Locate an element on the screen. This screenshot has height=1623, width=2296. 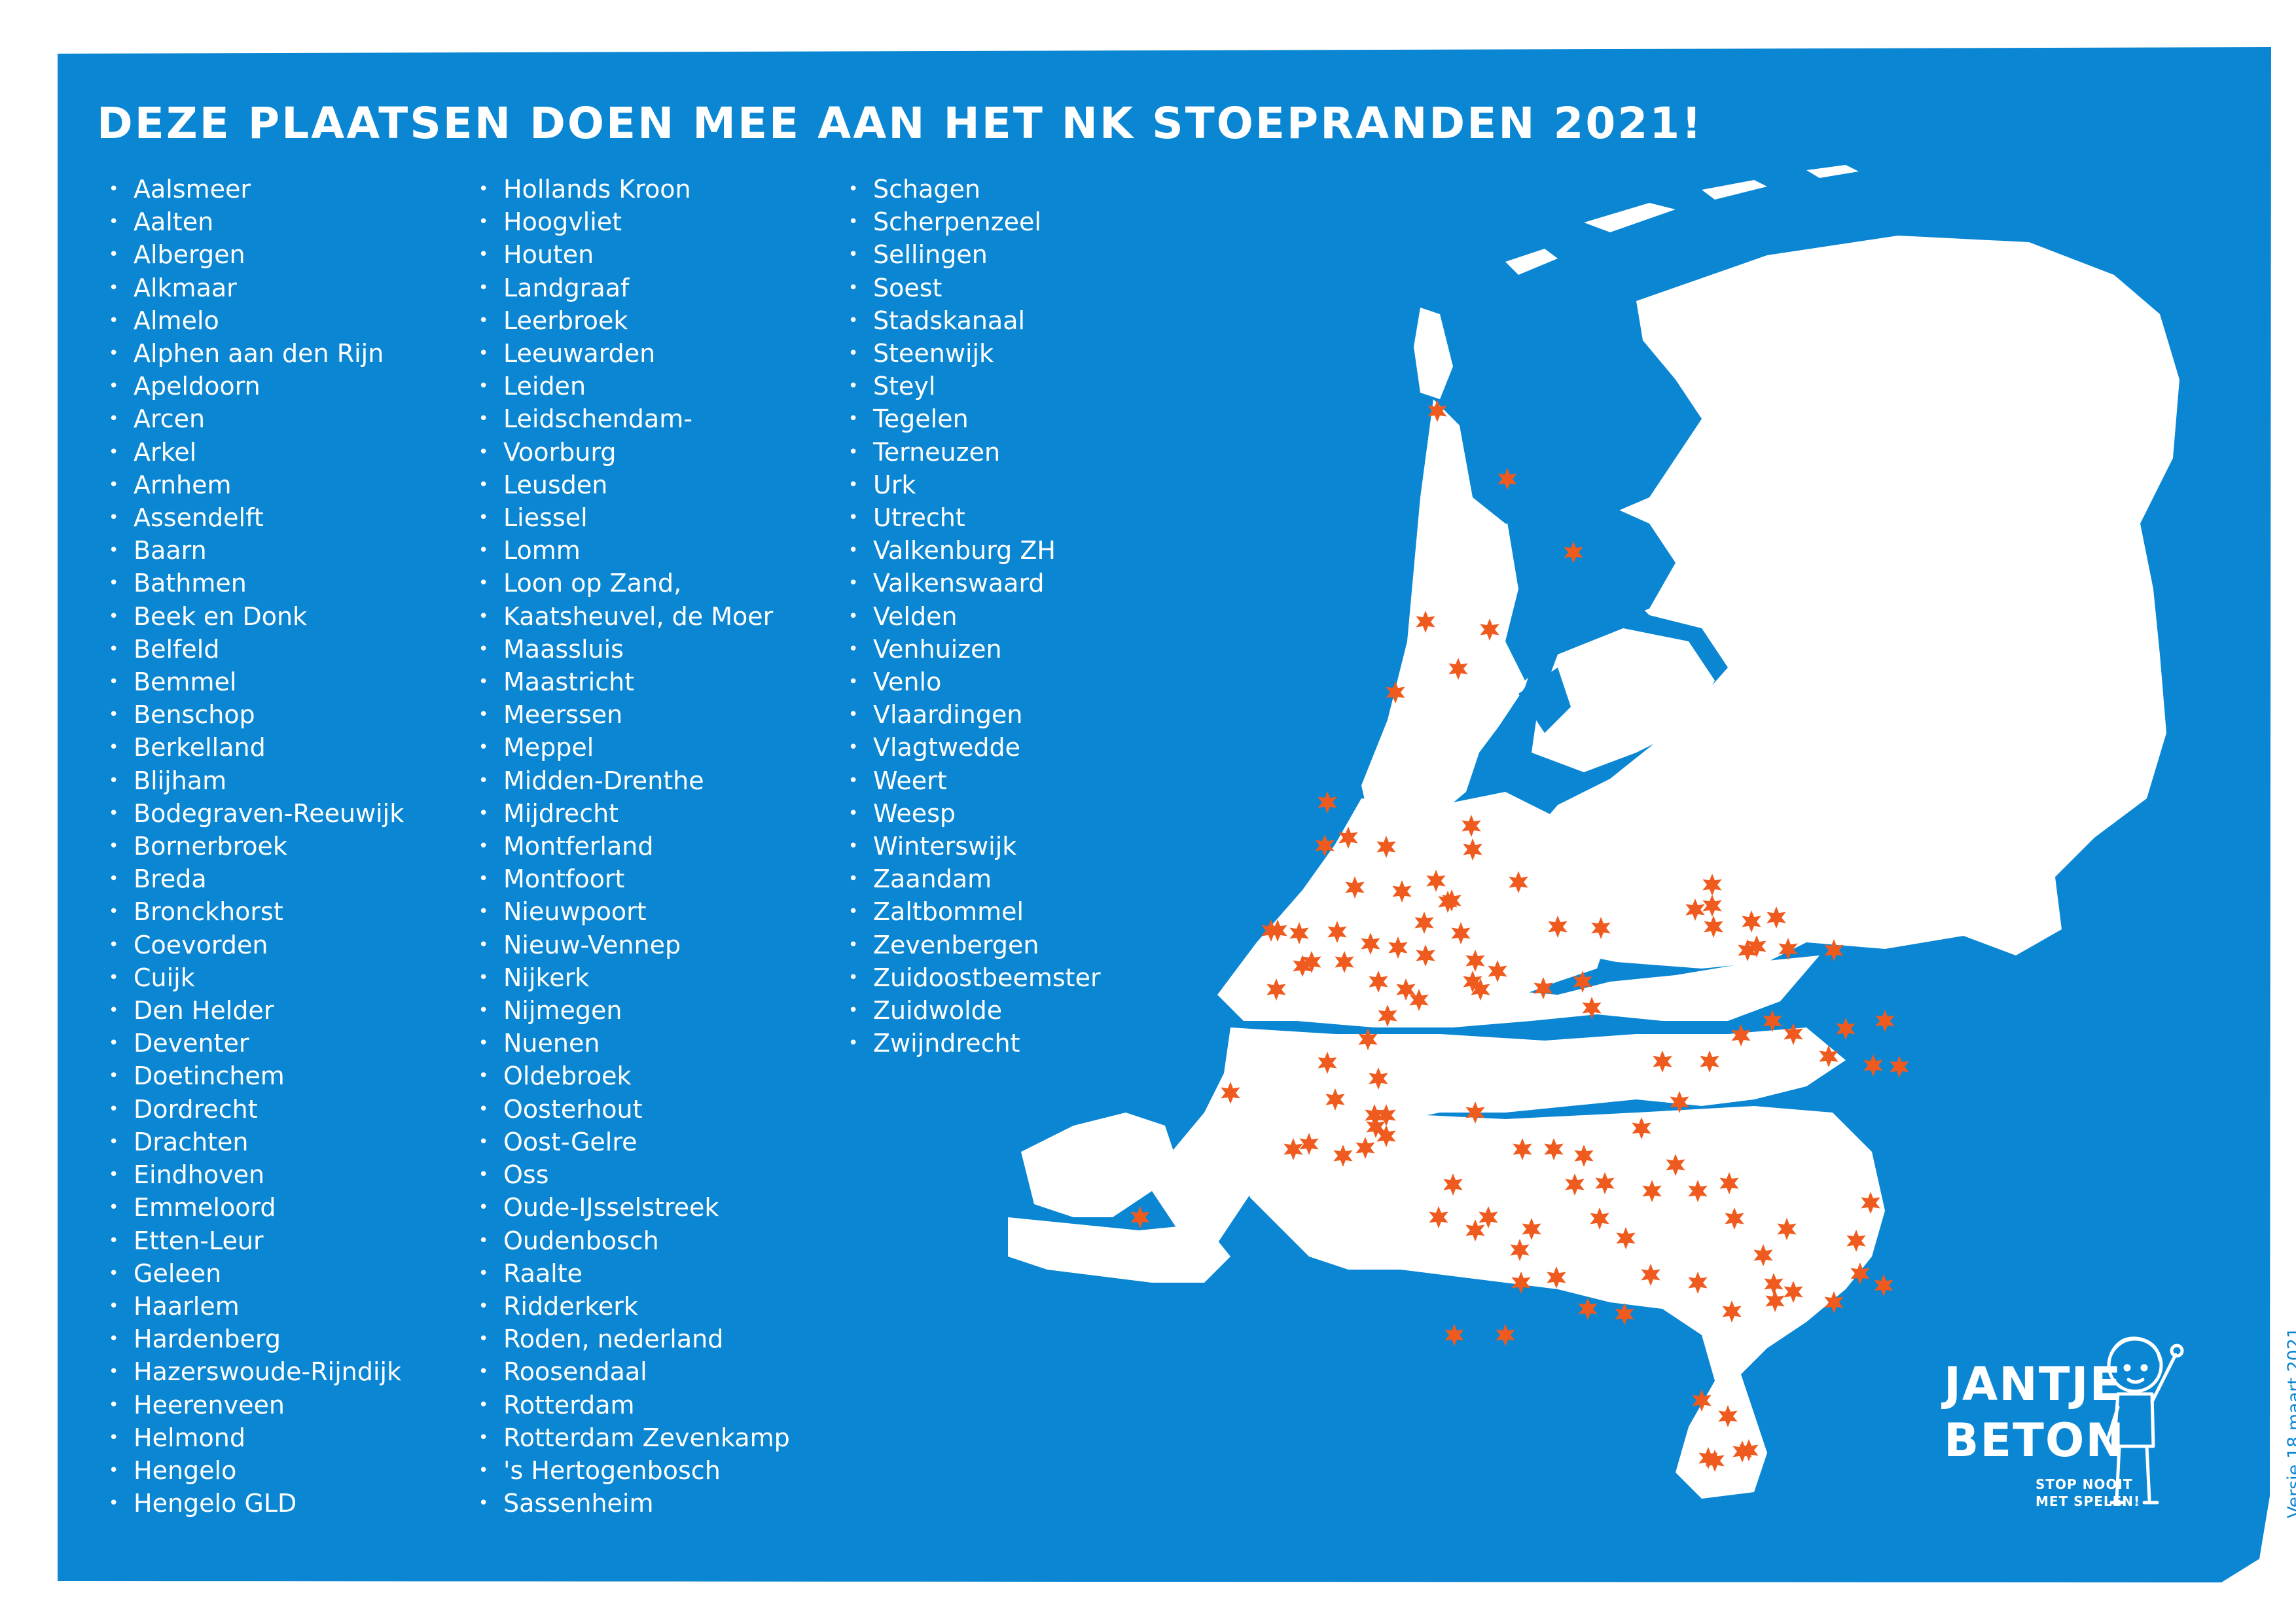
place-item: Rotterdam is located at coordinates (629, 1405).